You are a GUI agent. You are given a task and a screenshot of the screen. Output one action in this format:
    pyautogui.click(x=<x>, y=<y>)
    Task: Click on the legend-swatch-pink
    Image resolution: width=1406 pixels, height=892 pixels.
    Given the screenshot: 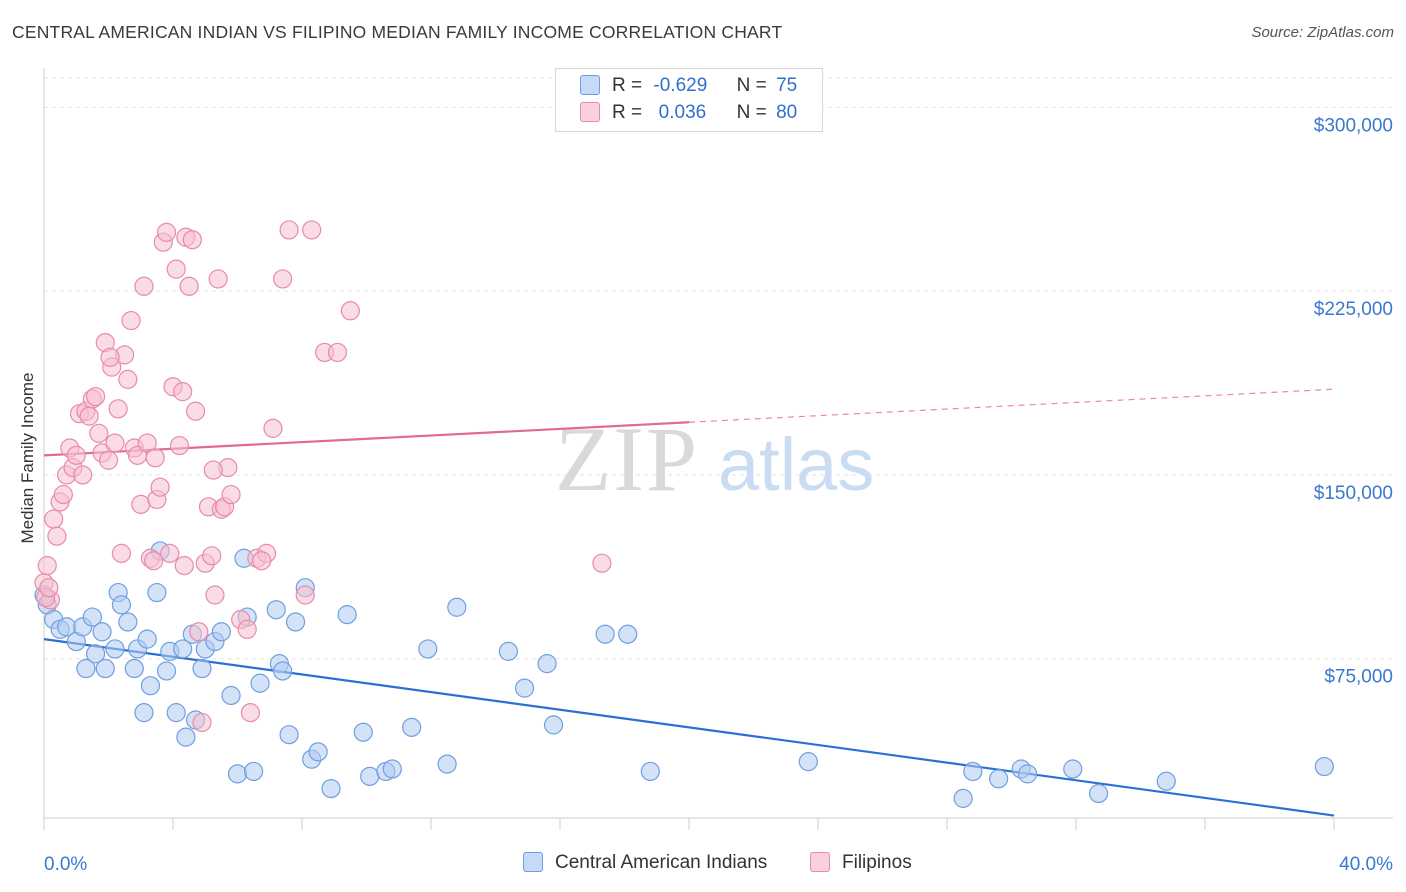 What is the action you would take?
    pyautogui.click(x=590, y=112)
    